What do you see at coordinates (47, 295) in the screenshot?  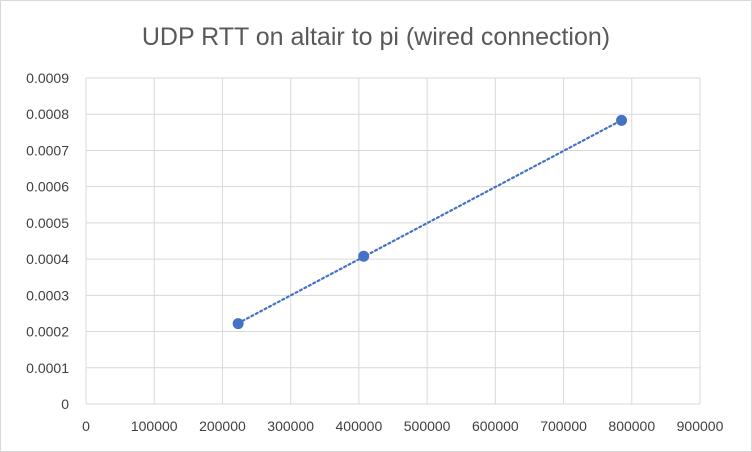 I see `y-tick-label: 0.0003` at bounding box center [47, 295].